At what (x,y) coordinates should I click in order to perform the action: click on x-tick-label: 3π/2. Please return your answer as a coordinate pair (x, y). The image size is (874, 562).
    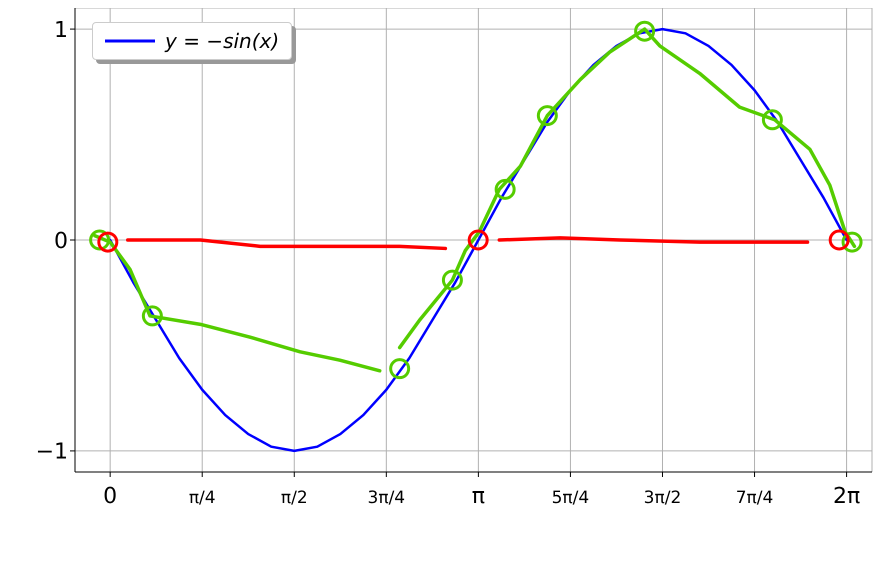
    Looking at the image, I should click on (663, 498).